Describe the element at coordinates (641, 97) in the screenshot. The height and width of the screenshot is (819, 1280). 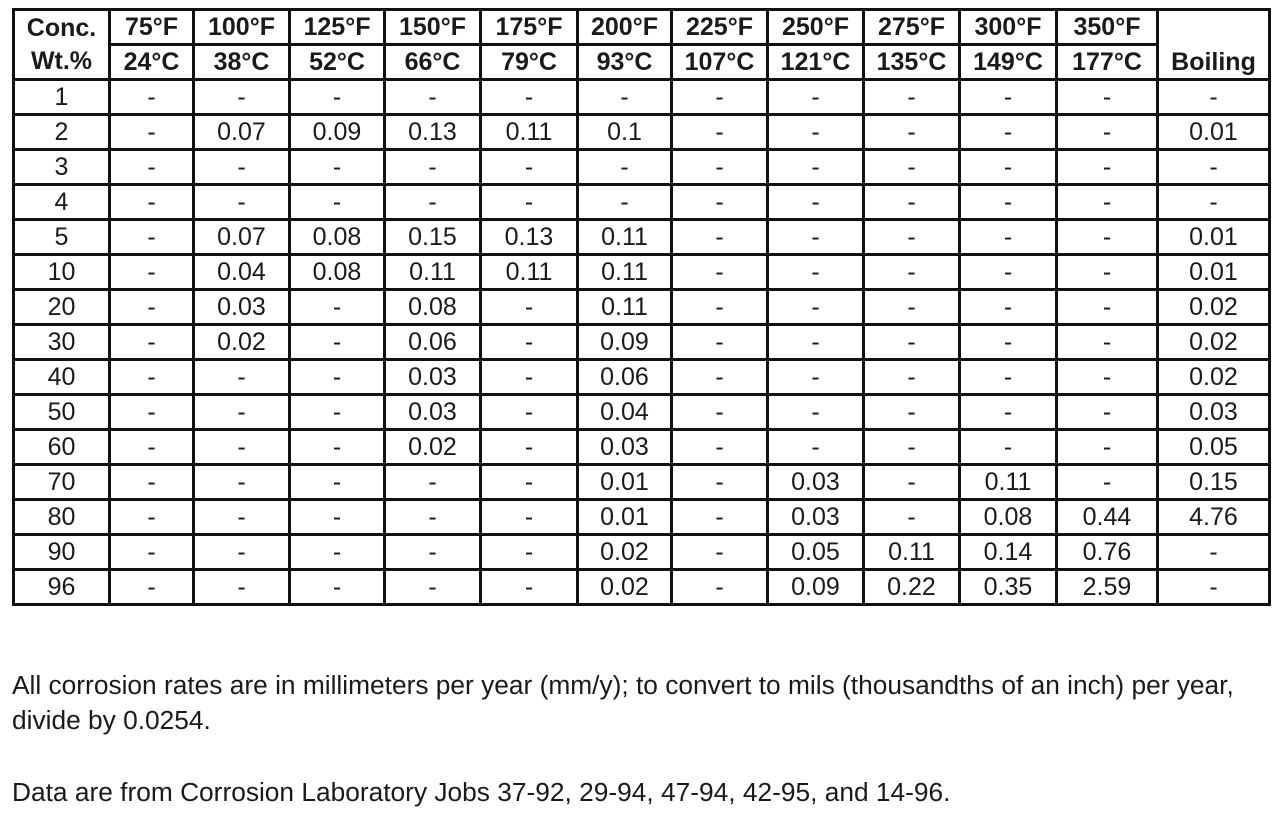
I see `table-row: 1------------` at that location.